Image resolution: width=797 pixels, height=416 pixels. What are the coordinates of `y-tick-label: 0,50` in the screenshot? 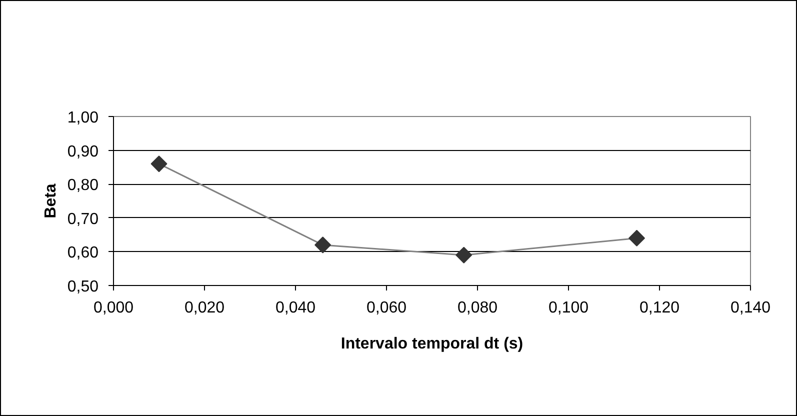 It's located at (83, 287).